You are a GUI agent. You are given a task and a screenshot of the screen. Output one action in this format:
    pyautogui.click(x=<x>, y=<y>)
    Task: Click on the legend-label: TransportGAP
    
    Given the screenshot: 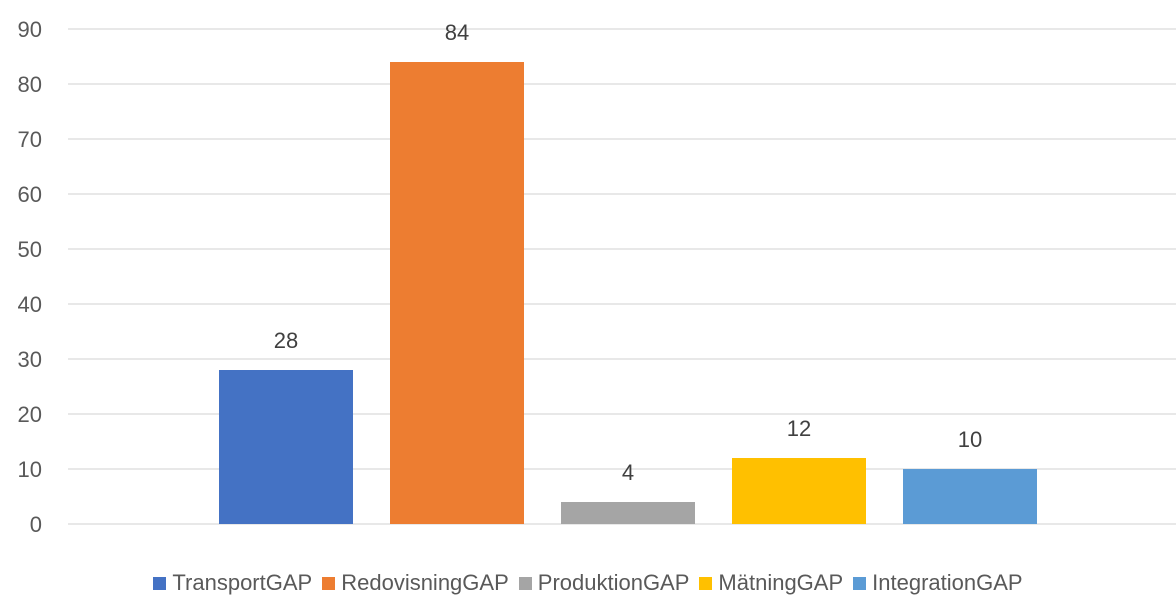 What is the action you would take?
    pyautogui.click(x=242, y=582)
    